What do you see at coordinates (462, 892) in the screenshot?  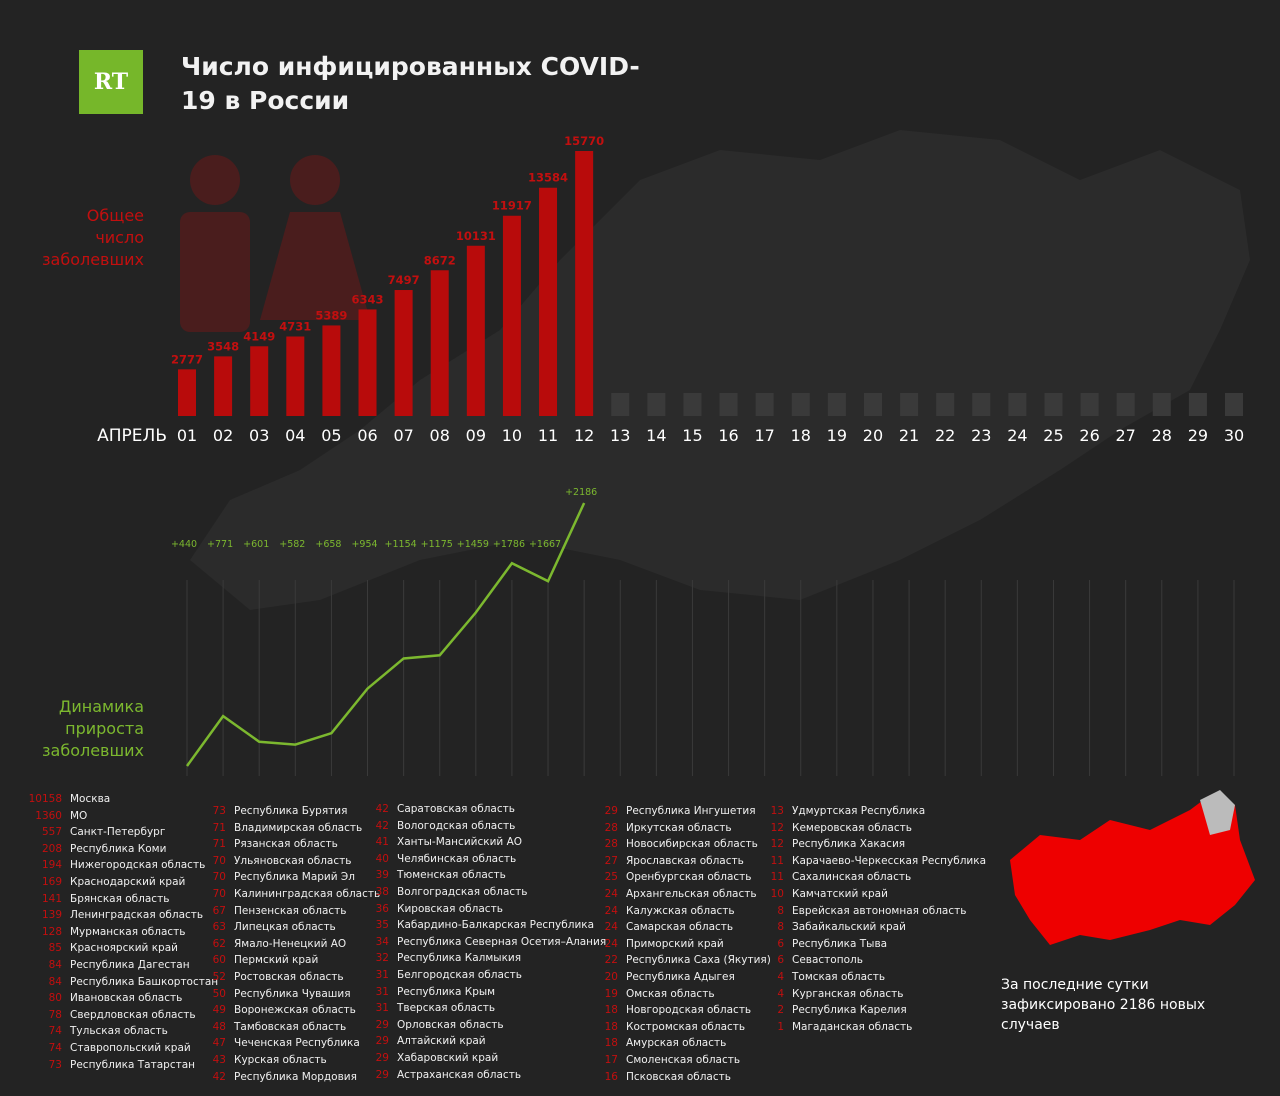 I see `region-name: Волгоградская область` at bounding box center [462, 892].